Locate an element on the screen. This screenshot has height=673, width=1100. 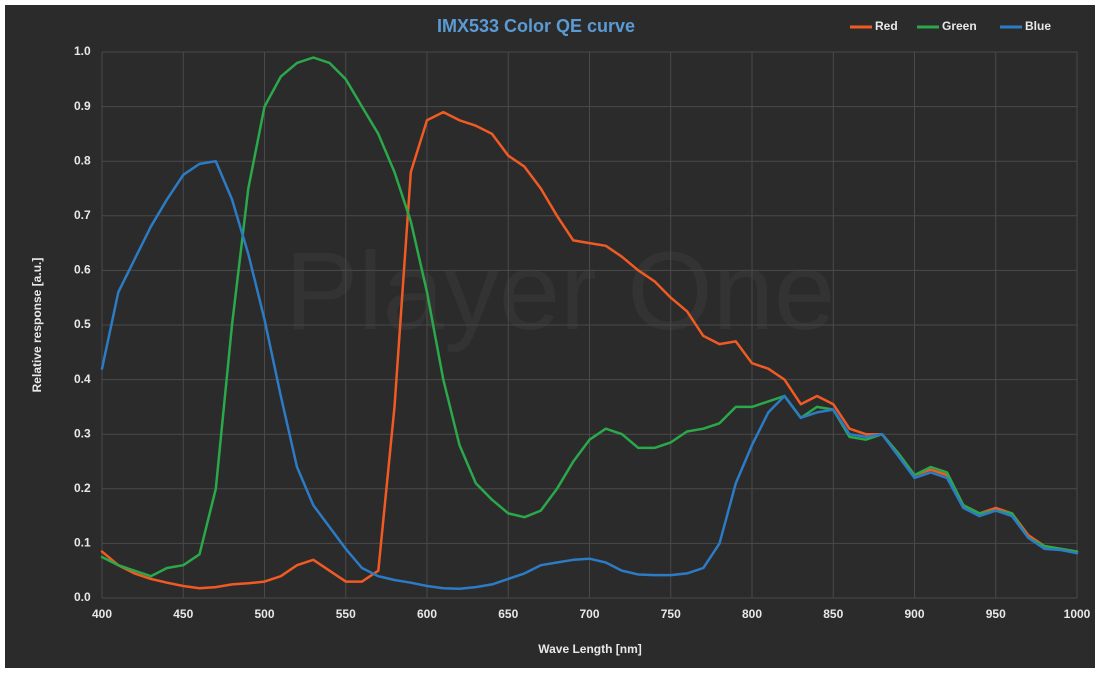
x-tick-label: 650 is located at coordinates (508, 614).